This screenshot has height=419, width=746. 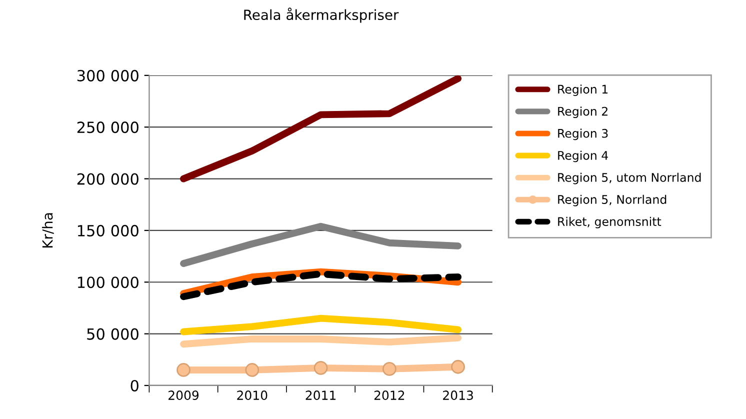 I want to click on y-tick-label: 200 000, so click(x=107, y=179).